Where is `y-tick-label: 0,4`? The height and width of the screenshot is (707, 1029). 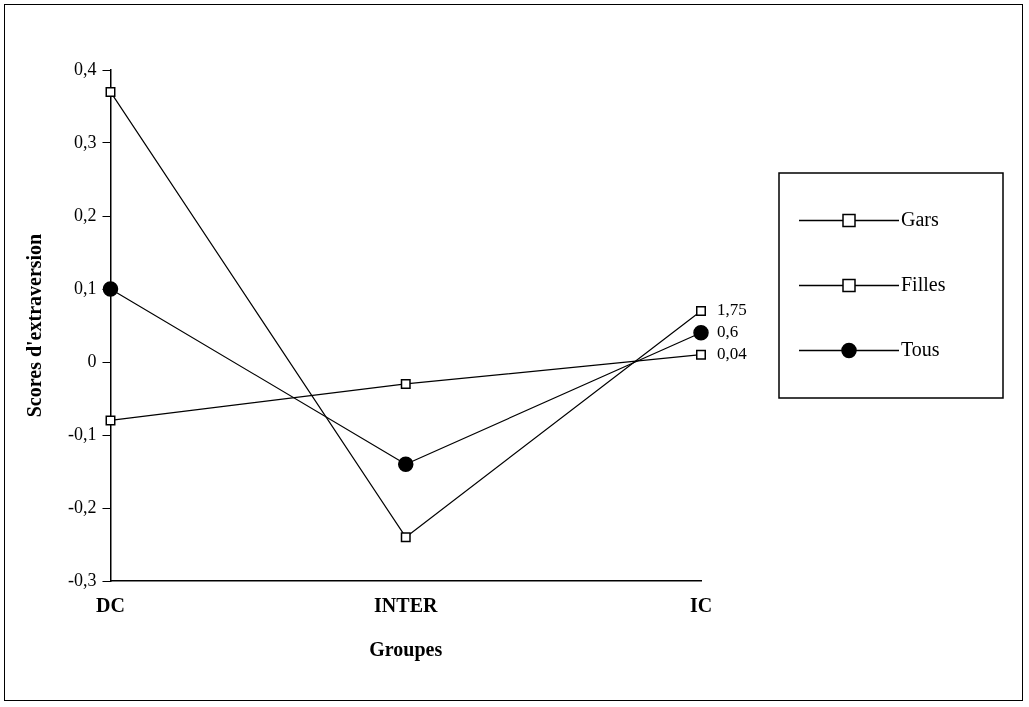 y-tick-label: 0,4 is located at coordinates (85, 68).